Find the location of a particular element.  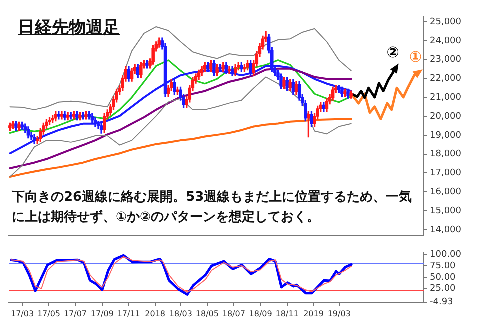

x-tick-label: 18/09 is located at coordinates (260, 313).